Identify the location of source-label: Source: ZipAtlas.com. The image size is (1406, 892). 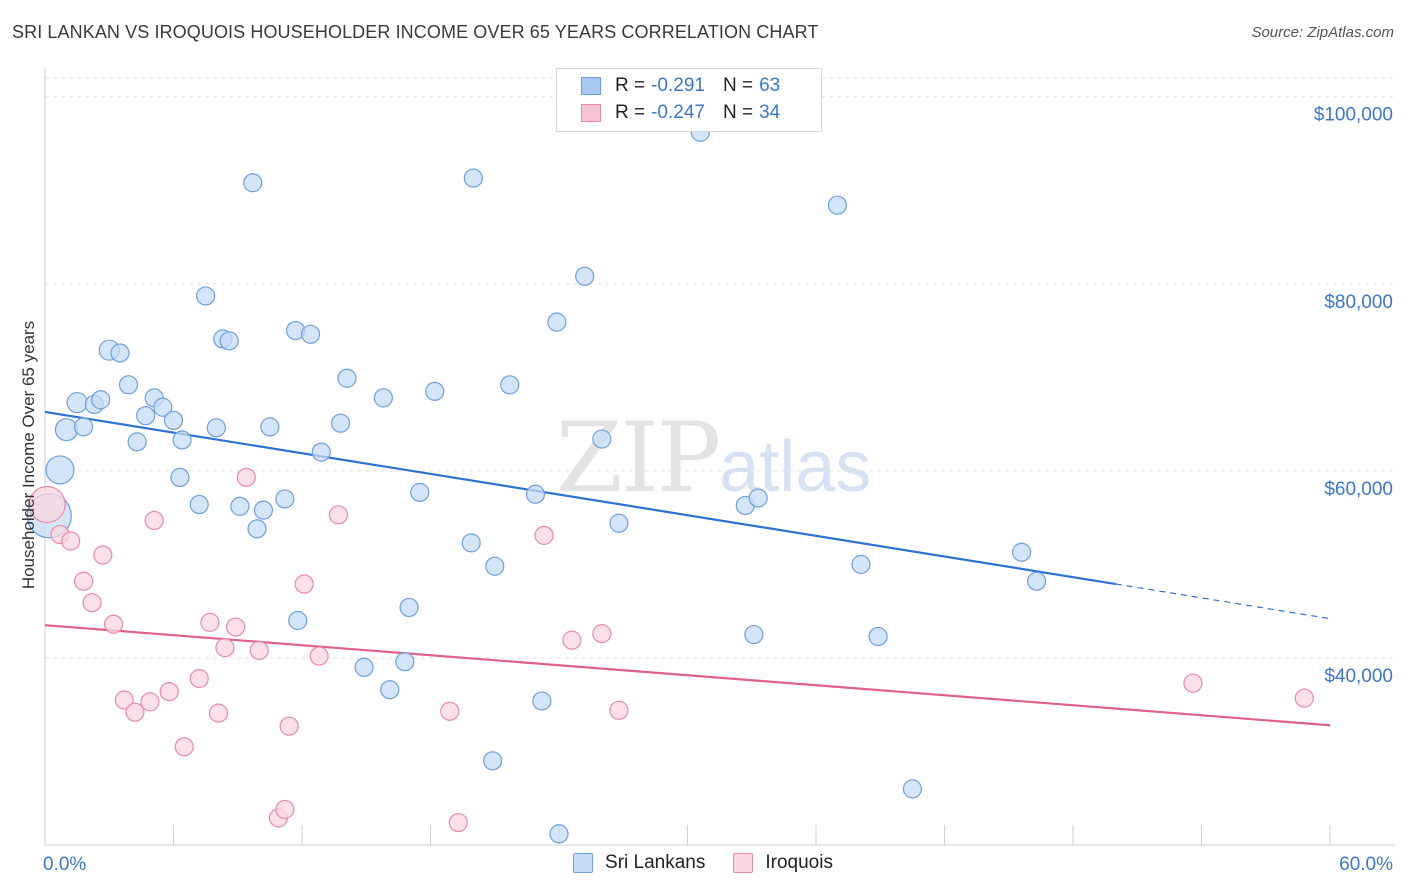
(1322, 32).